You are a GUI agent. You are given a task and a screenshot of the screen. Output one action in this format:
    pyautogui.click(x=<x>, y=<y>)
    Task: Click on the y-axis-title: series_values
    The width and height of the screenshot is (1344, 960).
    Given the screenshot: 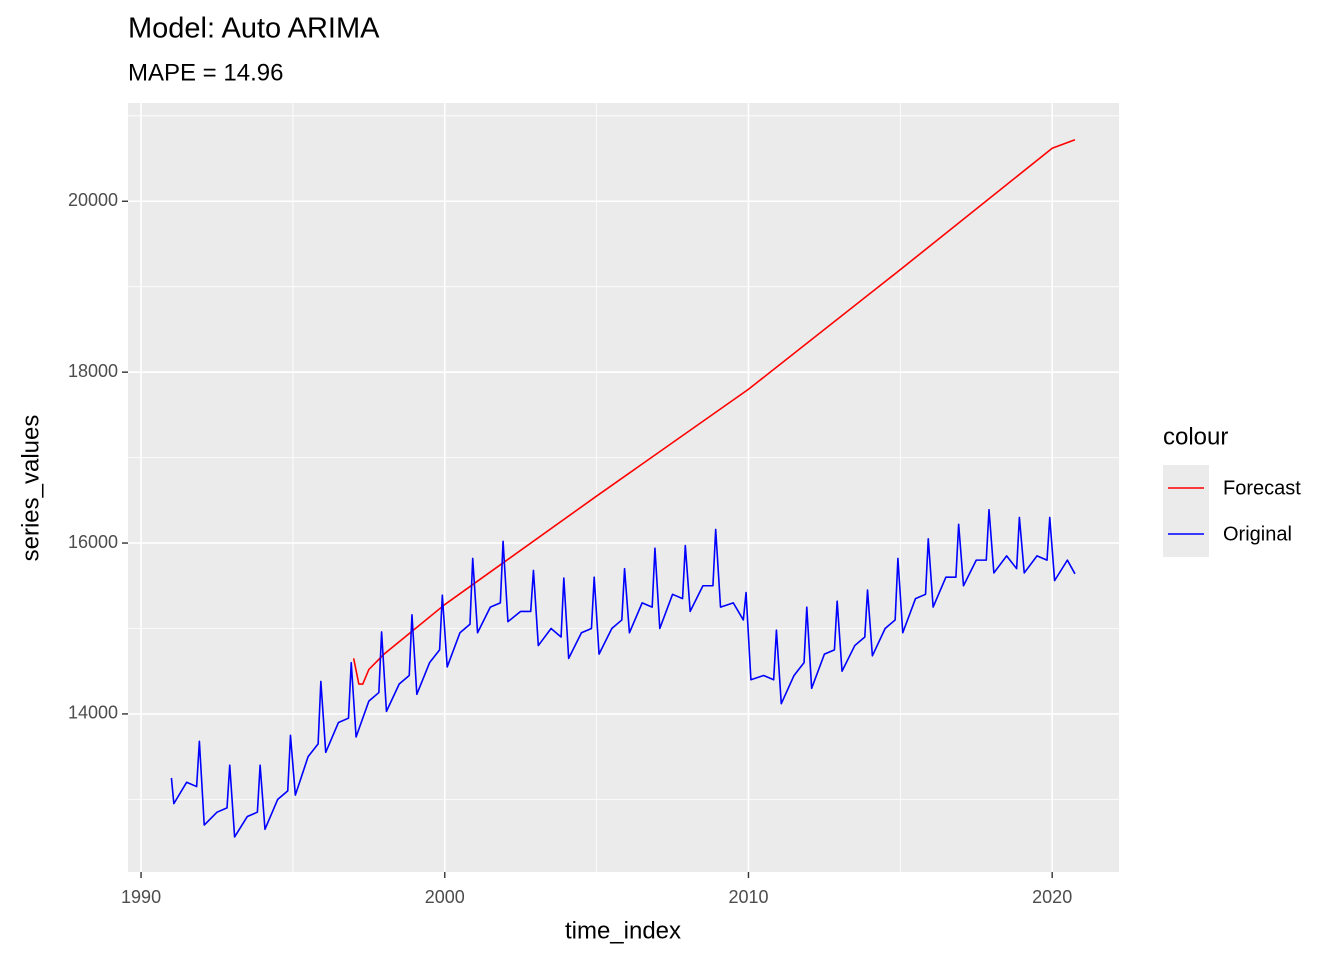 What is the action you would take?
    pyautogui.click(x=30, y=488)
    